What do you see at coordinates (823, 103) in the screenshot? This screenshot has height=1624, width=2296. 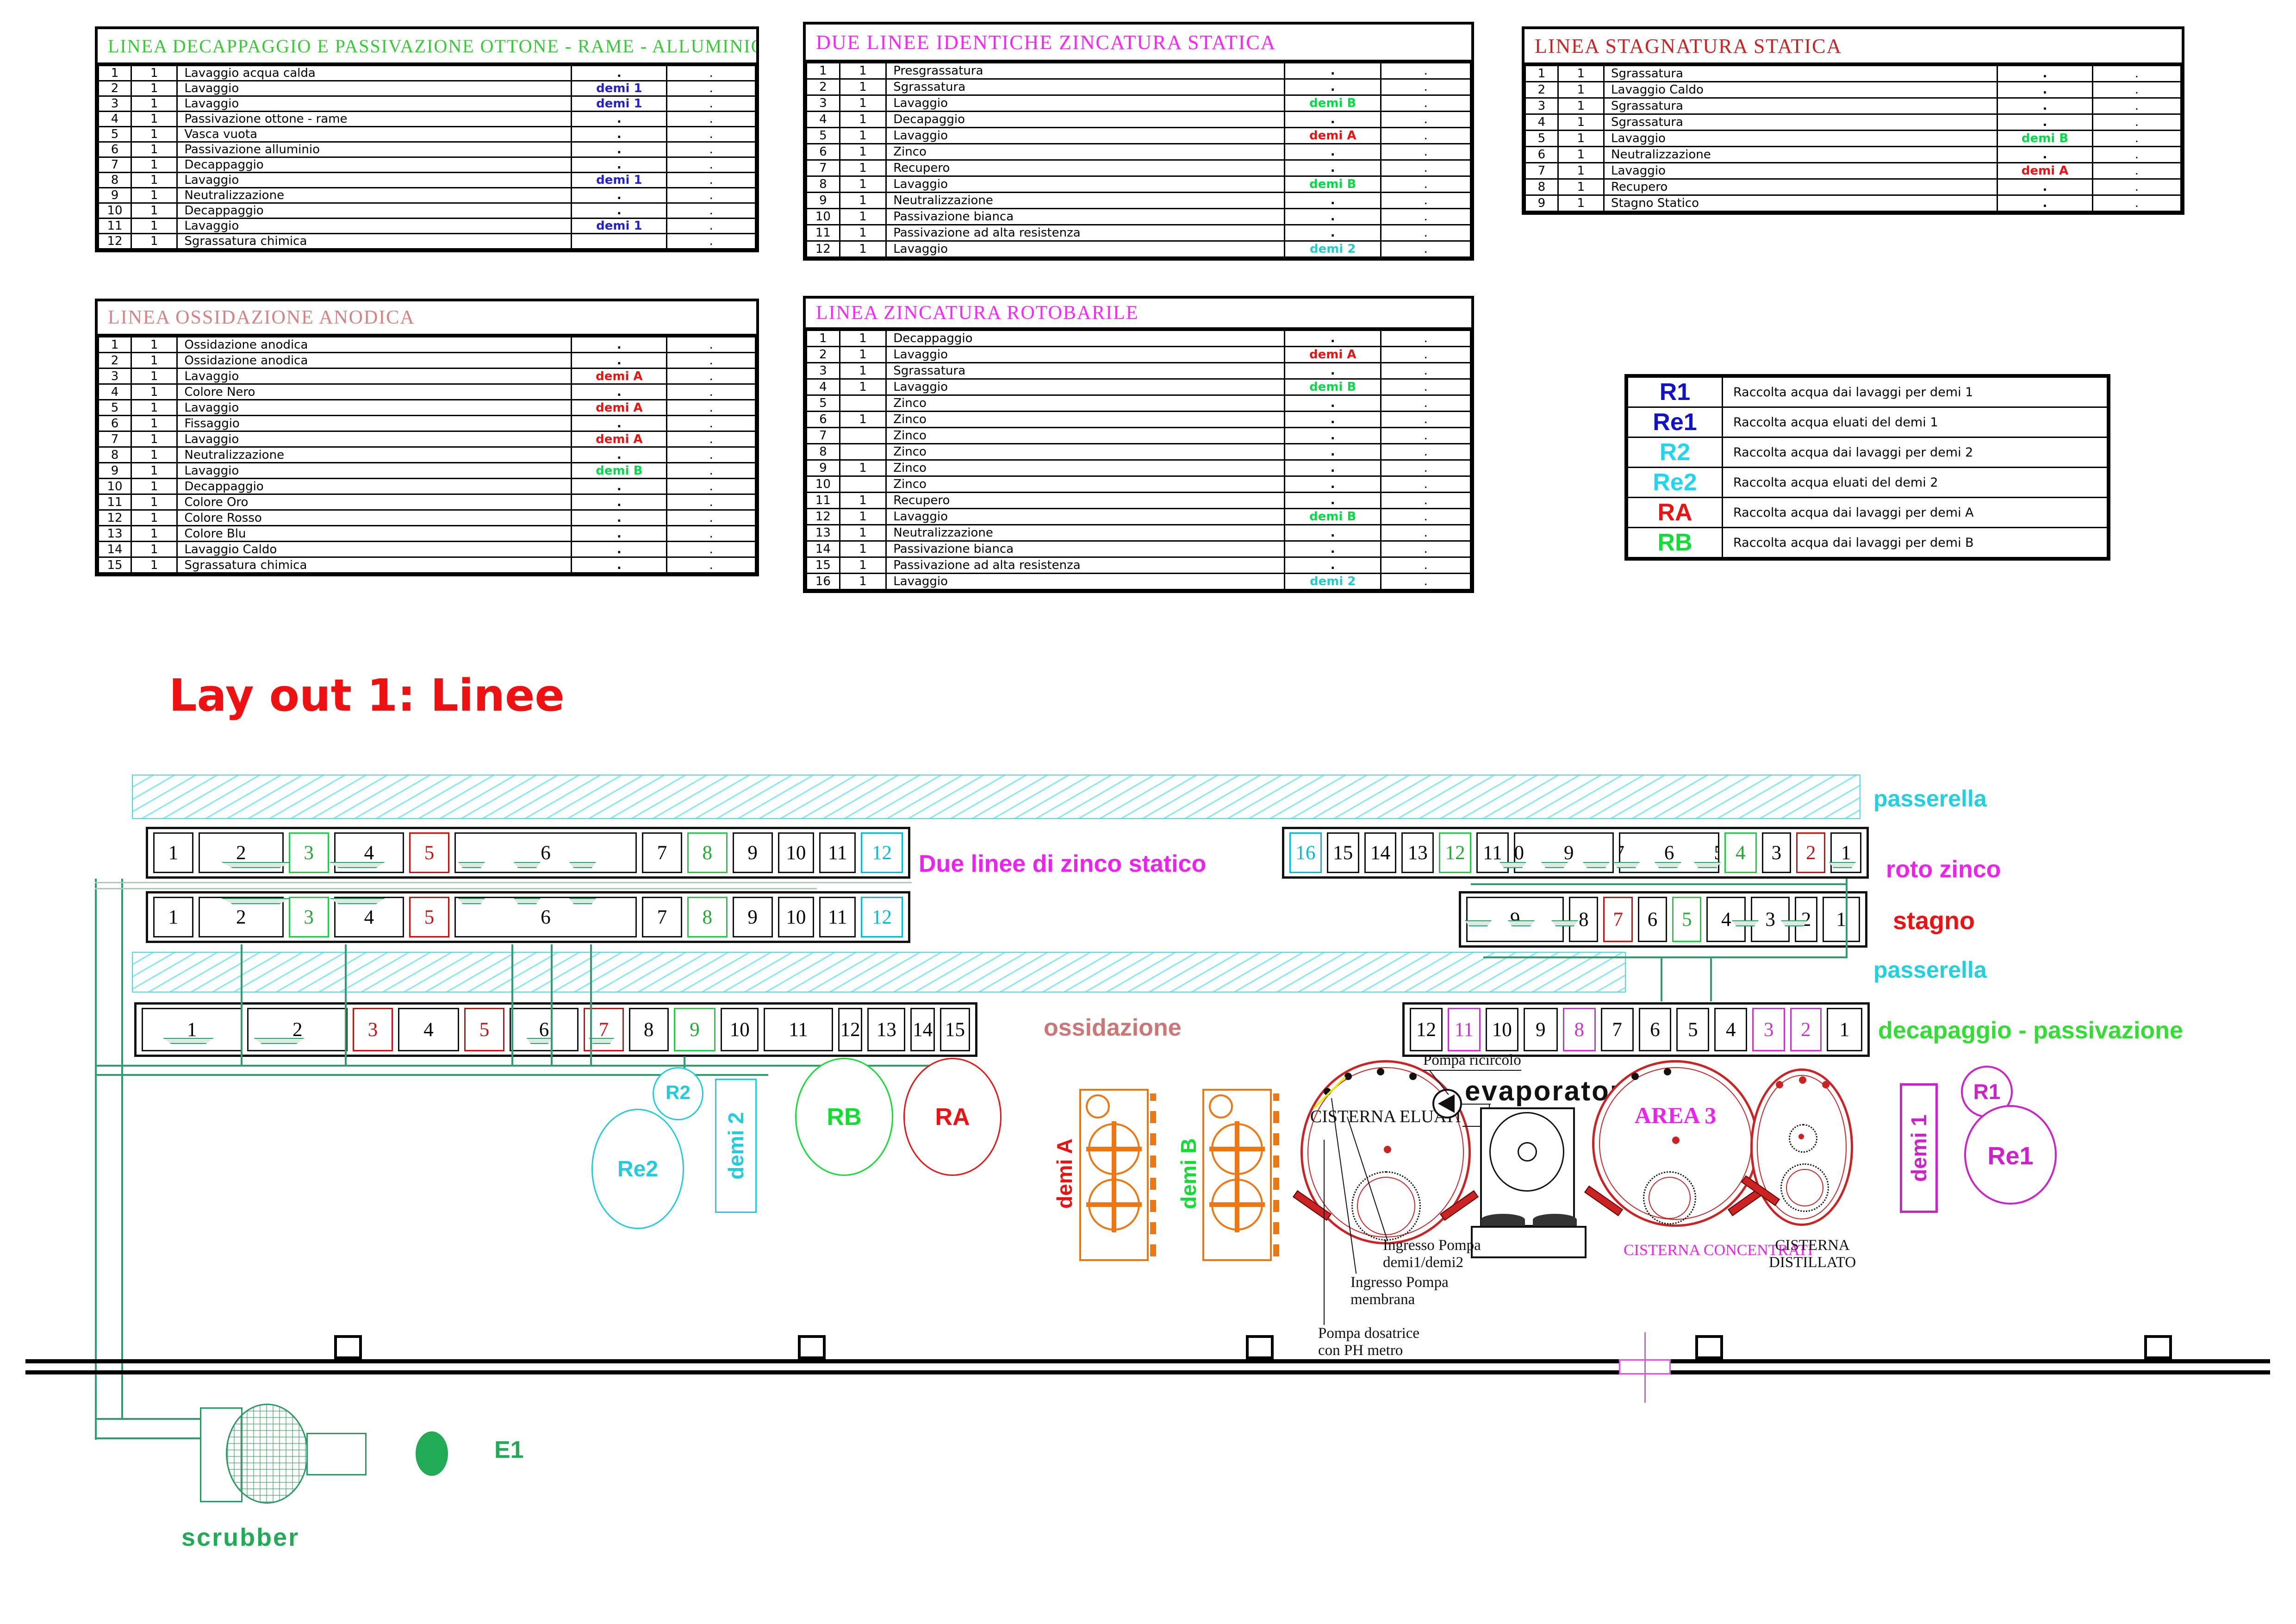 I see `row-number: 3` at bounding box center [823, 103].